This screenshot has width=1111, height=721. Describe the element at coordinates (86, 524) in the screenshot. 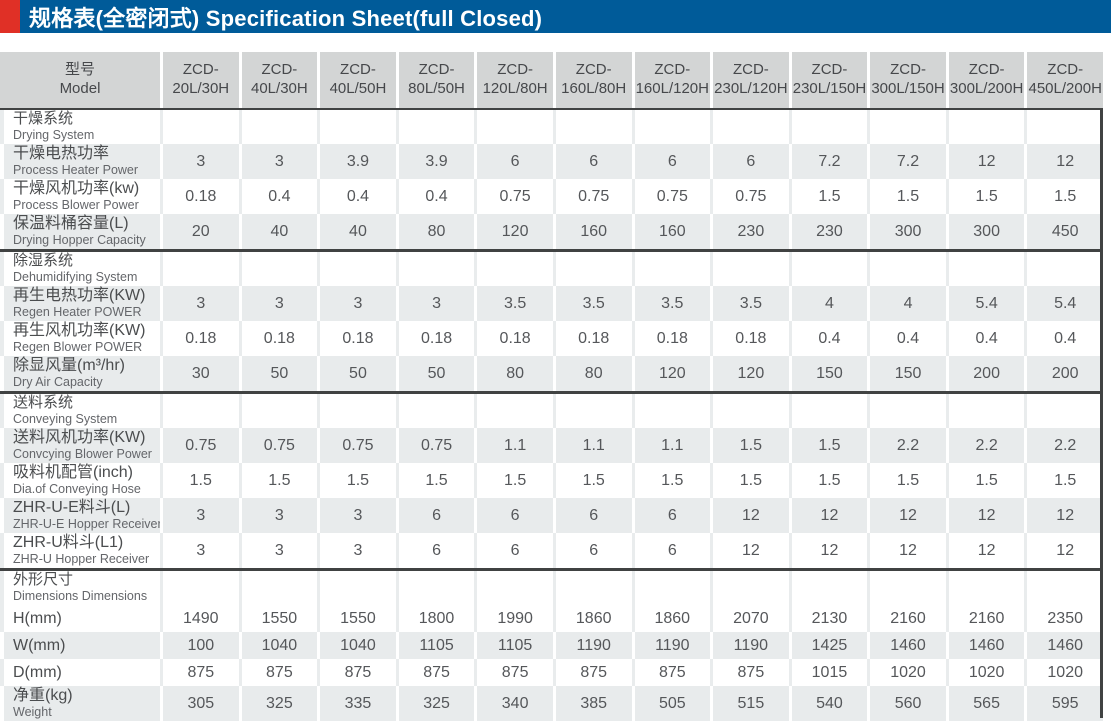

I see `row-label-en: ZHR-U-E Hopper Receiver` at that location.